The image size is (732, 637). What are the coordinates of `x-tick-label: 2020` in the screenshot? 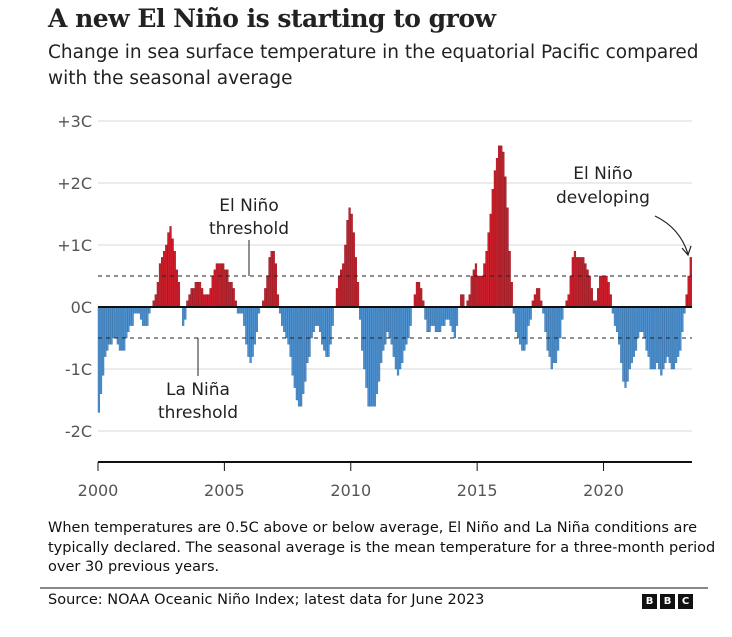 It's located at (603, 490).